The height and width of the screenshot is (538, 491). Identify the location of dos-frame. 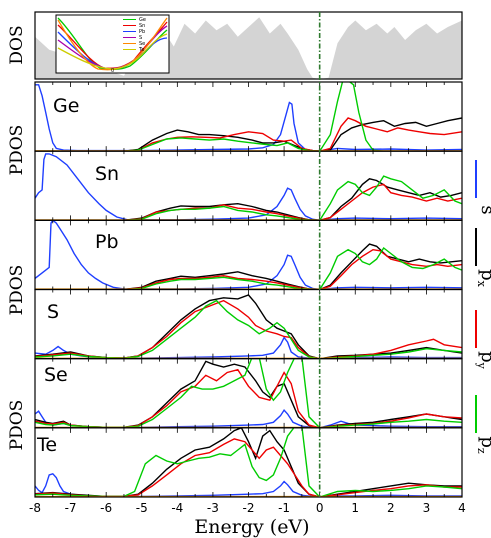
(248, 45).